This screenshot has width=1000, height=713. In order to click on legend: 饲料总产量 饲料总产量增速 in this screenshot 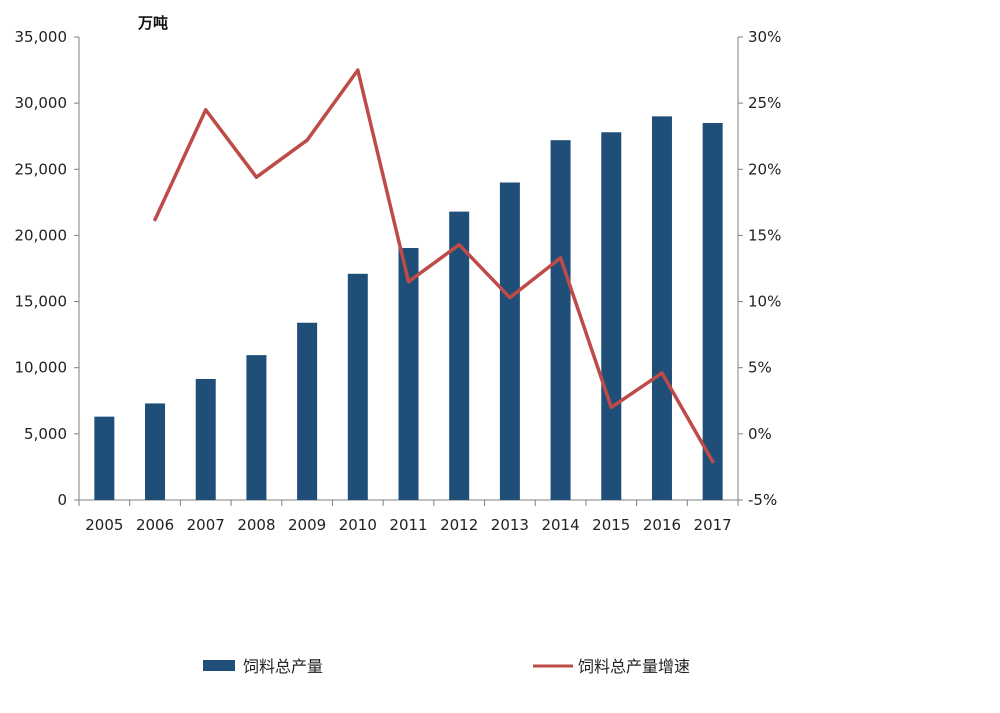, I will do `click(446, 666)`.